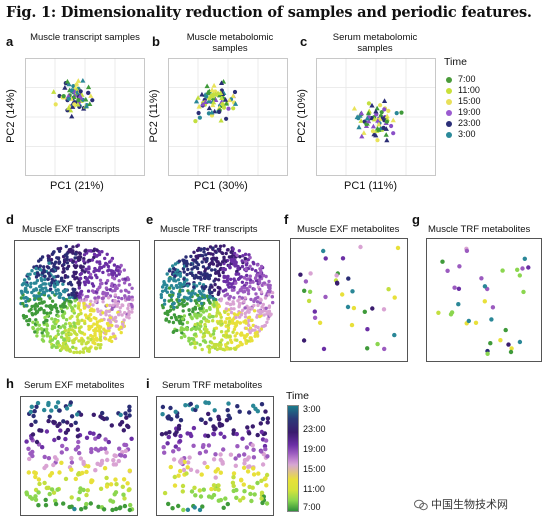 The image size is (546, 527). Describe the element at coordinates (156, 41) in the screenshot. I see `panel-letter-b: b` at that location.